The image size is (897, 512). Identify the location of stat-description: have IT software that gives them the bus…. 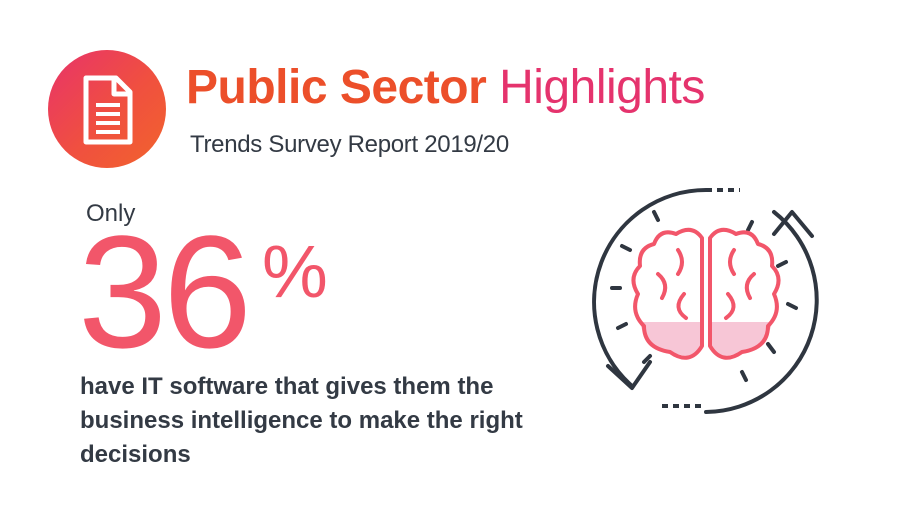
(301, 420).